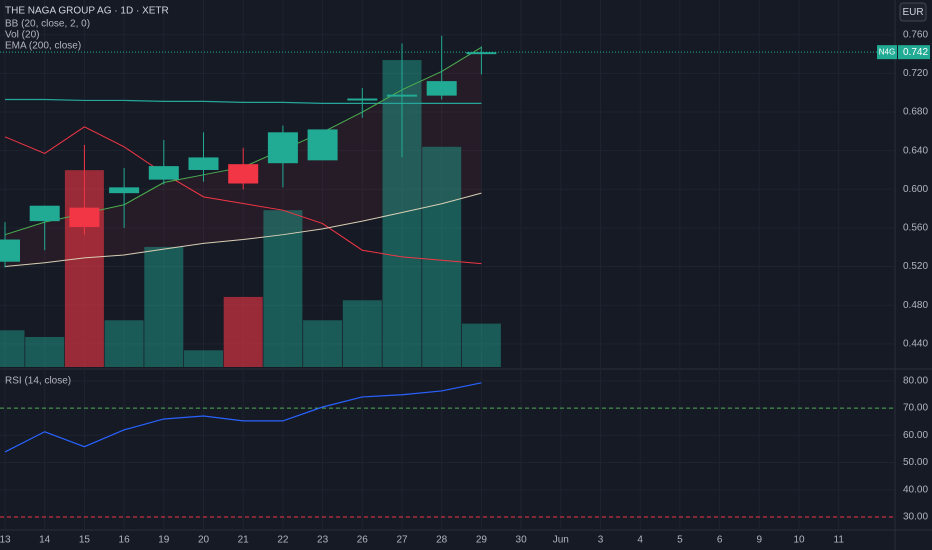 This screenshot has width=932, height=550. Describe the element at coordinates (243, 230) in the screenshot. I see `bb-lower-line` at that location.